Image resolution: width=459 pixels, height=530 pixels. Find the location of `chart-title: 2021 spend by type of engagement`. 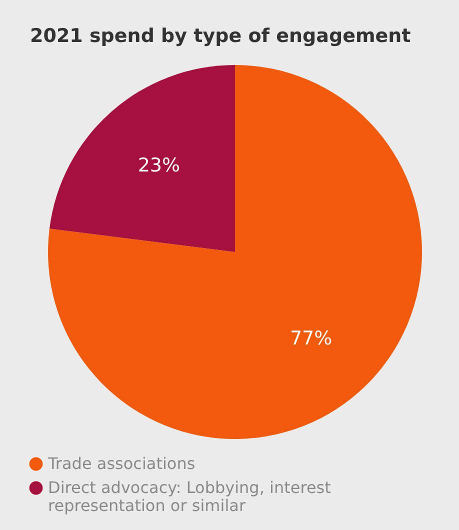

chart-title: 2021 spend by type of engagement is located at coordinates (220, 36).